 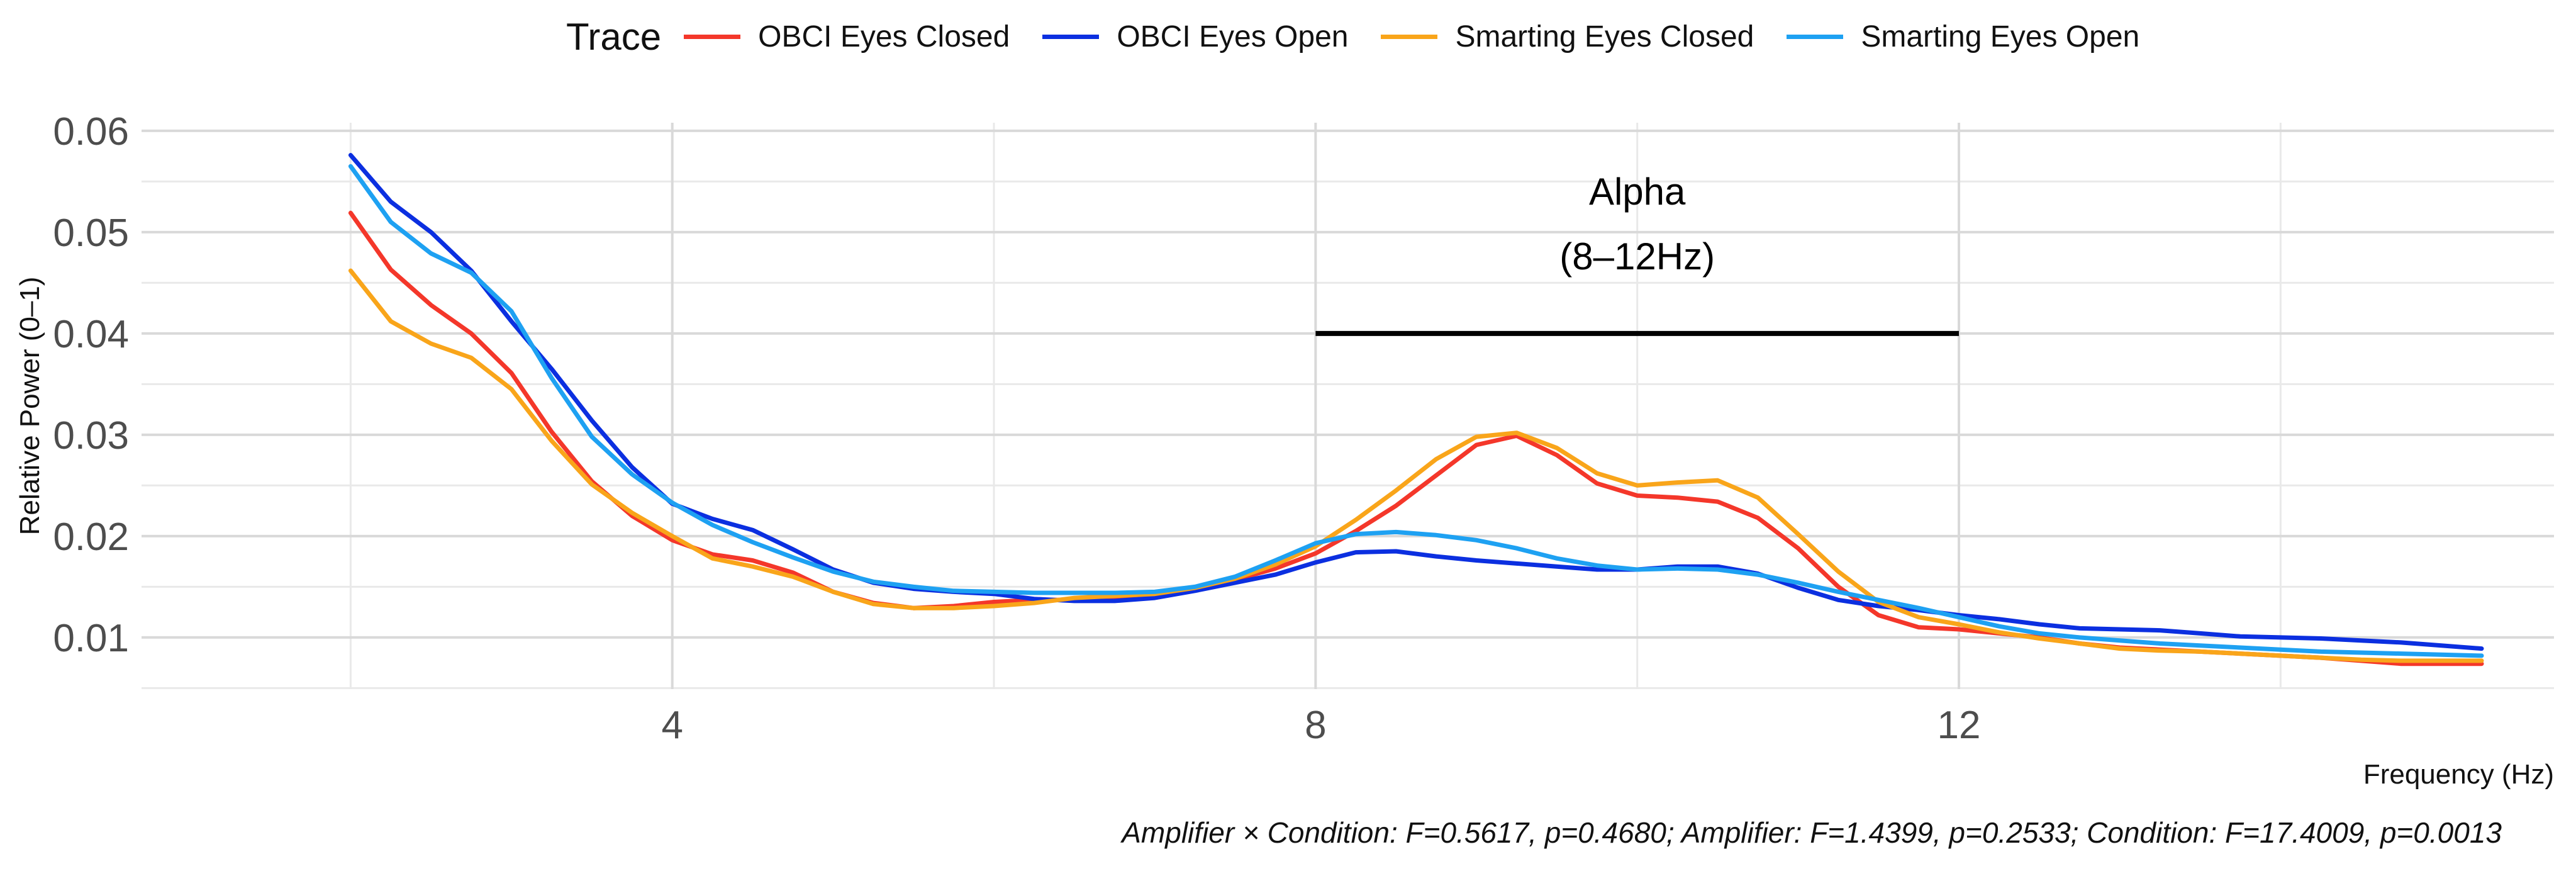 I want to click on legend-item-obci-eyes-open: OBCI Eyes Open, so click(x=1195, y=37).